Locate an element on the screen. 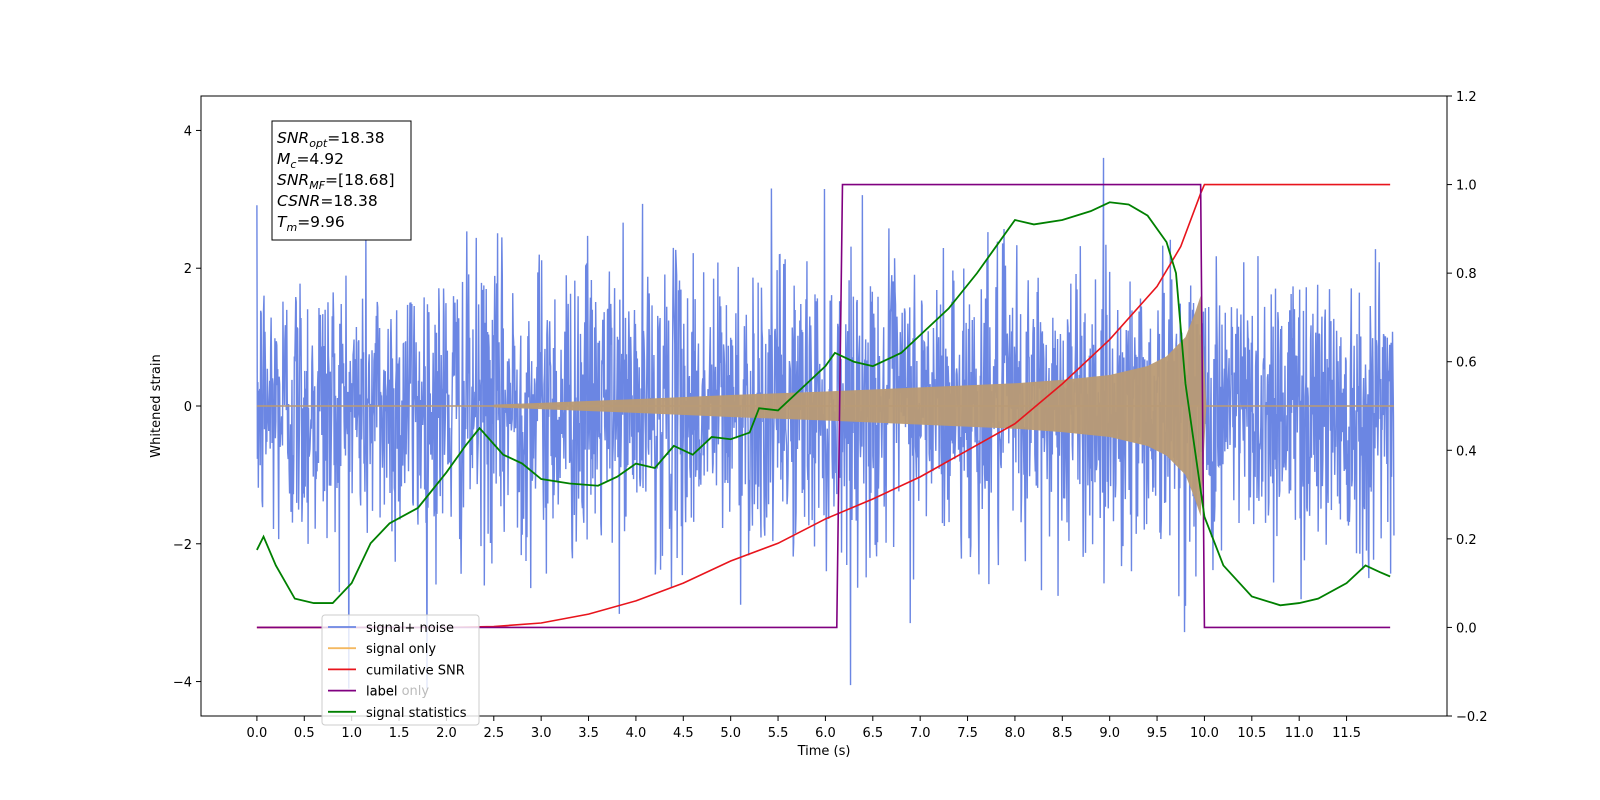  y-right-tick-label: 1.2 is located at coordinates (1466, 97).